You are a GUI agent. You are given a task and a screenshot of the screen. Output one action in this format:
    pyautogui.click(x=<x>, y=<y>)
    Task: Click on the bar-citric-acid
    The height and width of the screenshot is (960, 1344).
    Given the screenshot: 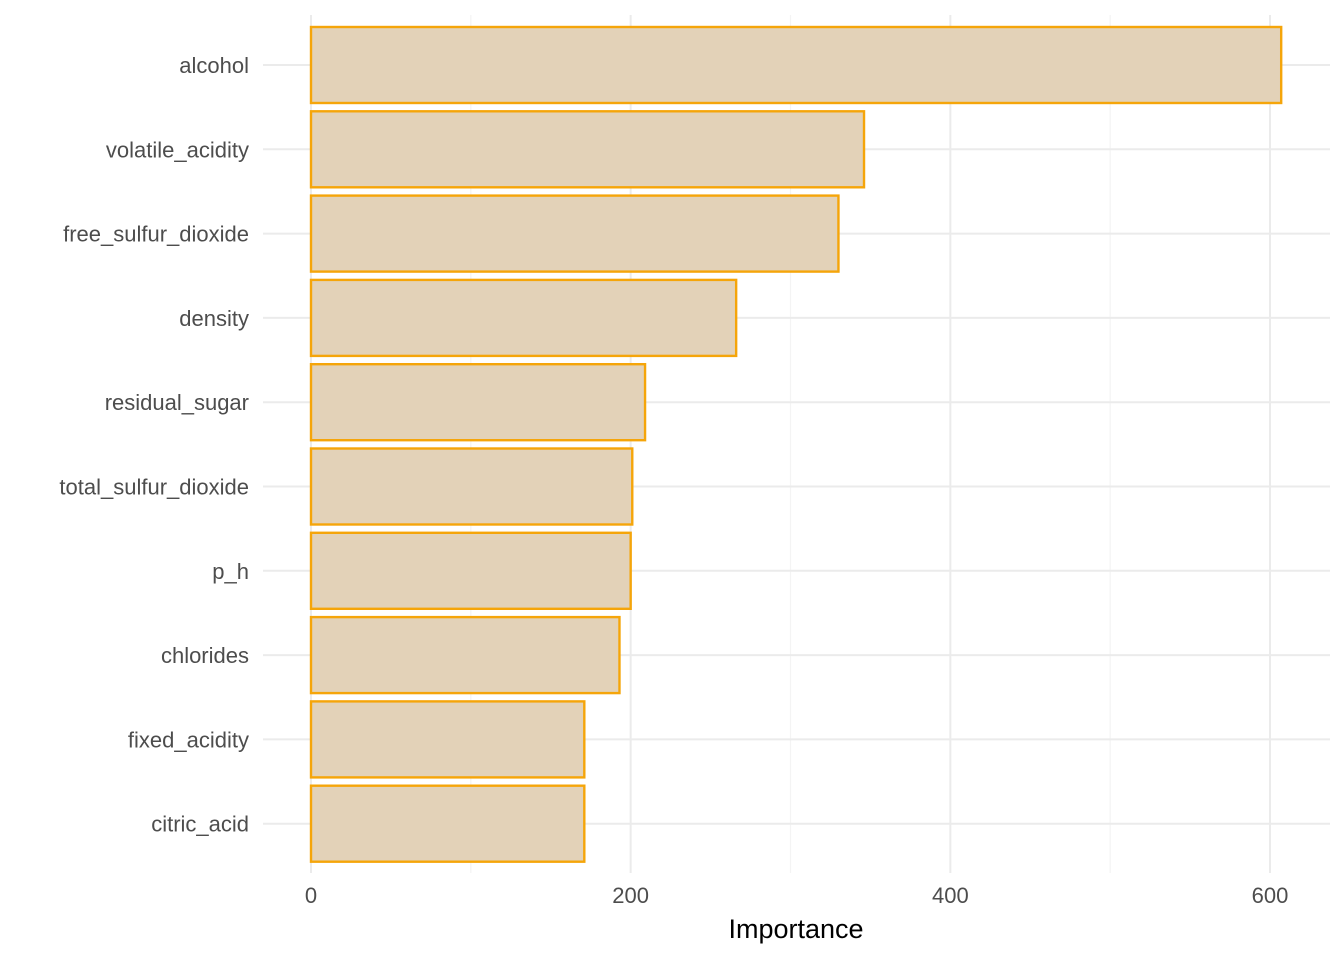 What is the action you would take?
    pyautogui.click(x=447, y=823)
    